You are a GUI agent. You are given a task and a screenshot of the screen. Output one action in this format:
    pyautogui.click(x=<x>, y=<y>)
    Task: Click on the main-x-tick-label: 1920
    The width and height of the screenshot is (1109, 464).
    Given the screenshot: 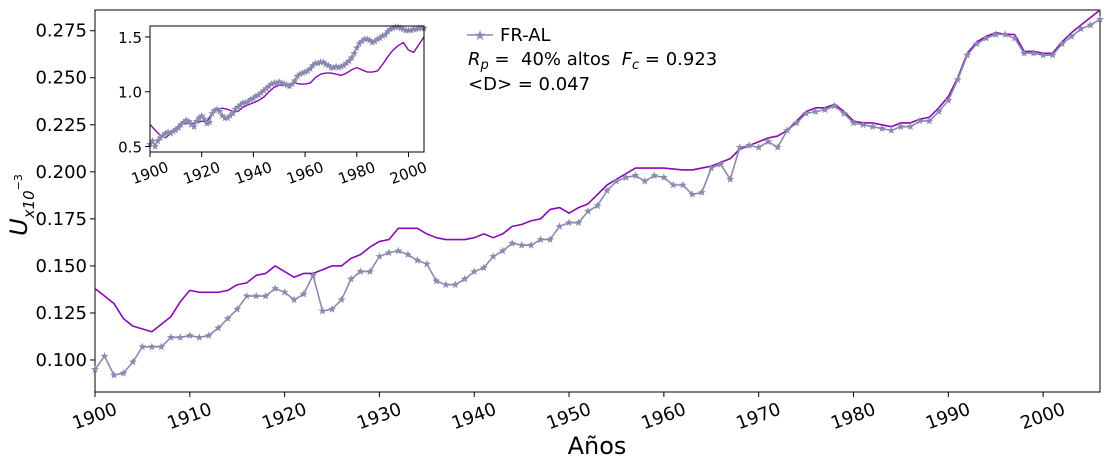 What is the action you would take?
    pyautogui.click(x=284, y=416)
    